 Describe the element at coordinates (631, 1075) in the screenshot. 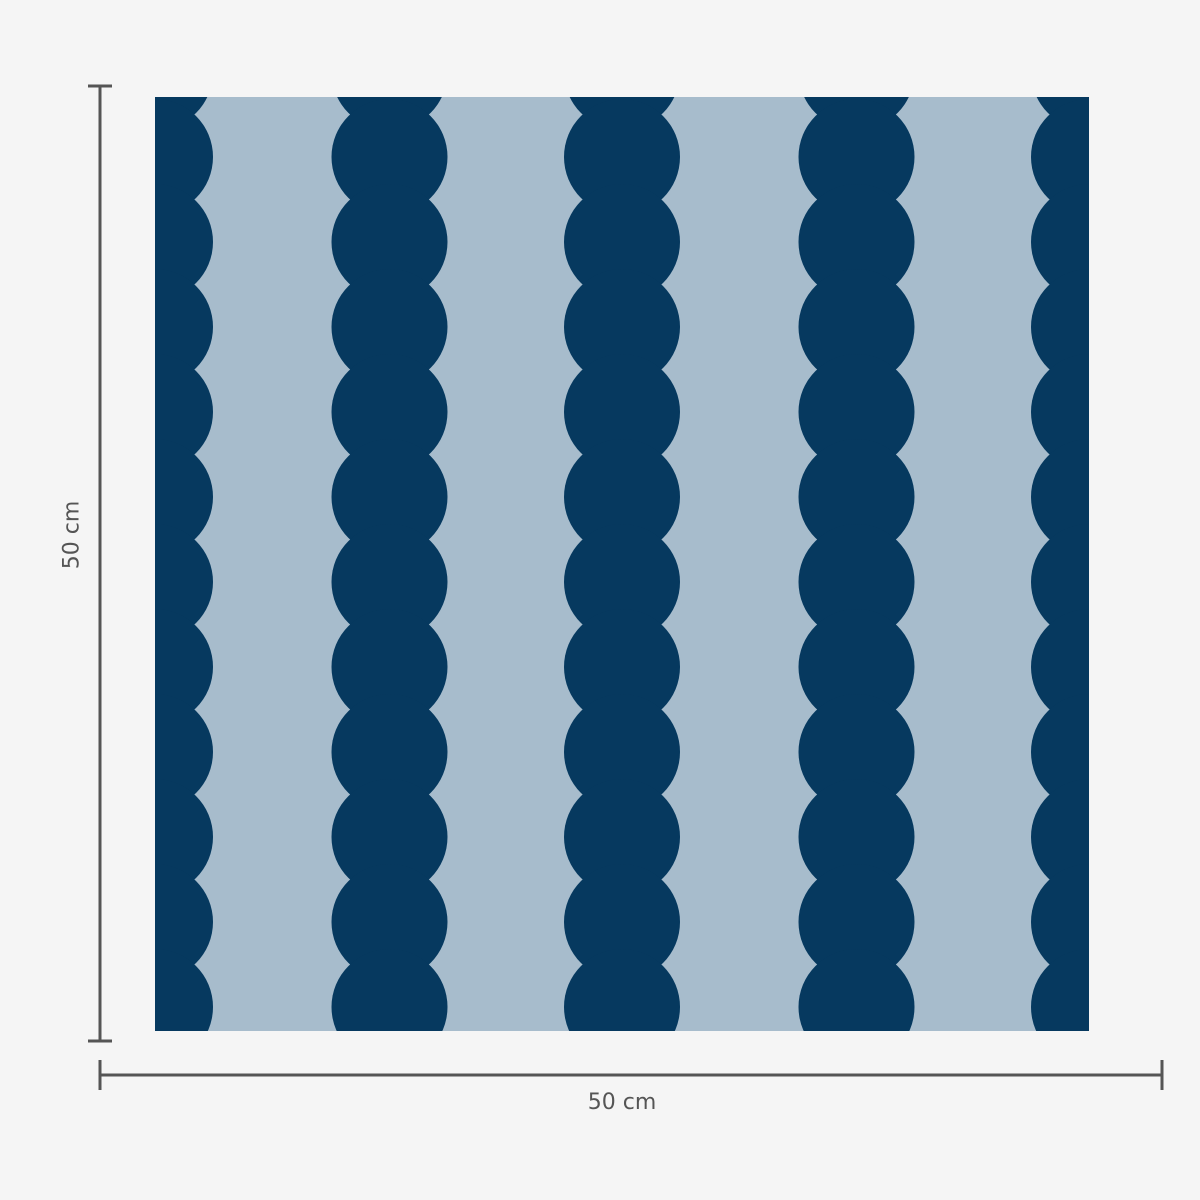

I see `horizontal-dimension-line` at that location.